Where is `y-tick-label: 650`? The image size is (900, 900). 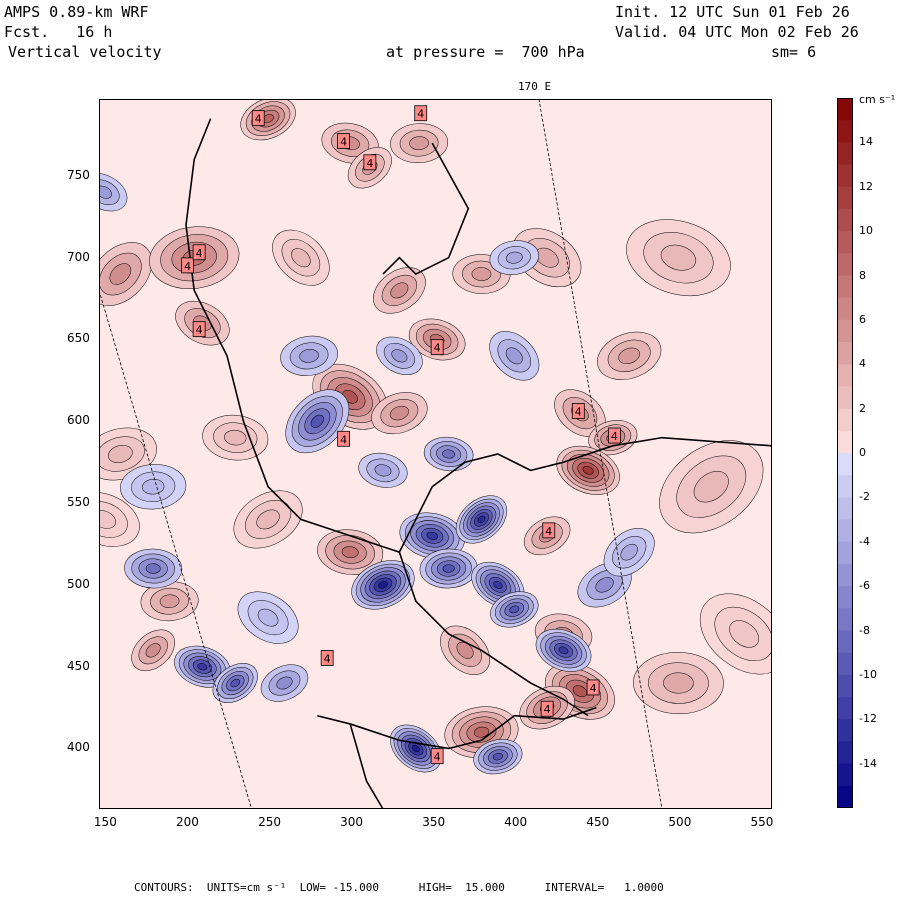
y-tick-label: 650 is located at coordinates (78, 338).